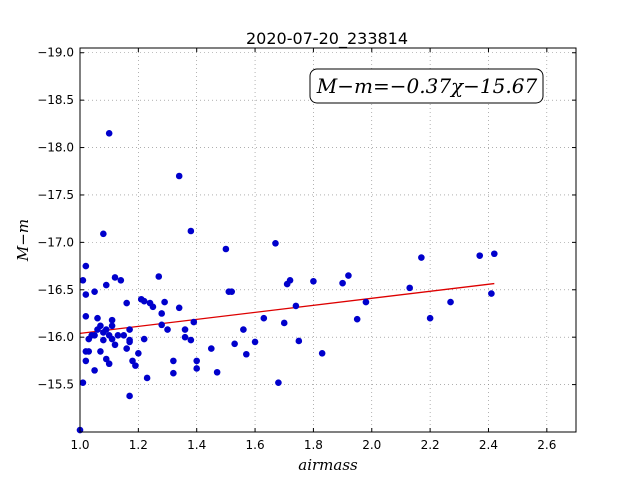 The height and width of the screenshot is (480, 640). What do you see at coordinates (23, 240) in the screenshot?
I see `y-axis-label: M−m` at bounding box center [23, 240].